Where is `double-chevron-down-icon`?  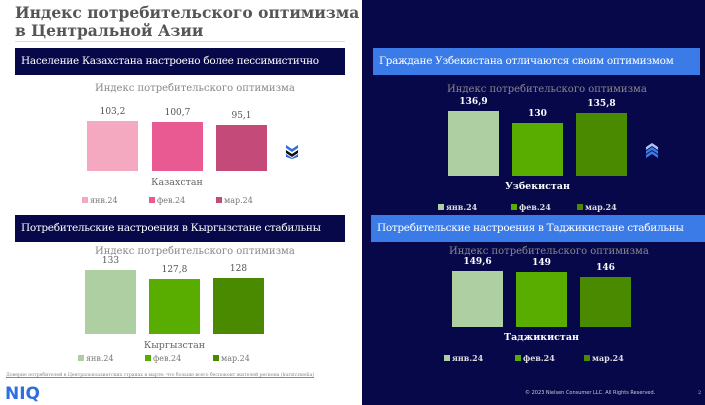
double-chevron-down-icon is located at coordinates (292, 152).